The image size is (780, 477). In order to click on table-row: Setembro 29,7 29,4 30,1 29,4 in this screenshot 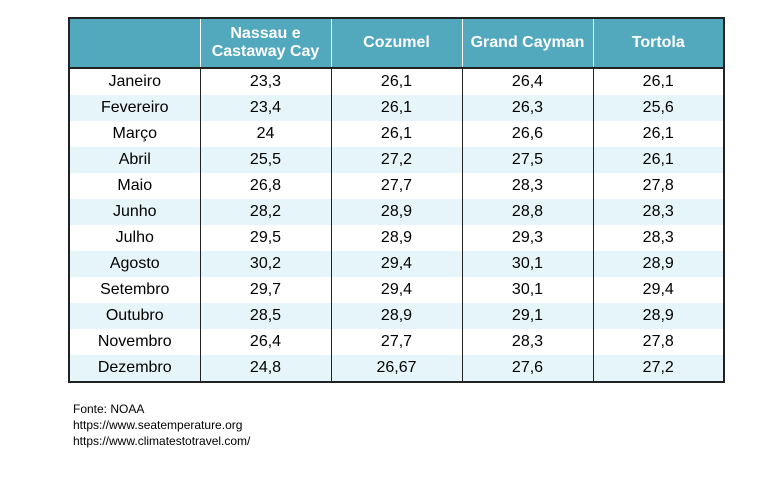, I will do `click(396, 290)`.